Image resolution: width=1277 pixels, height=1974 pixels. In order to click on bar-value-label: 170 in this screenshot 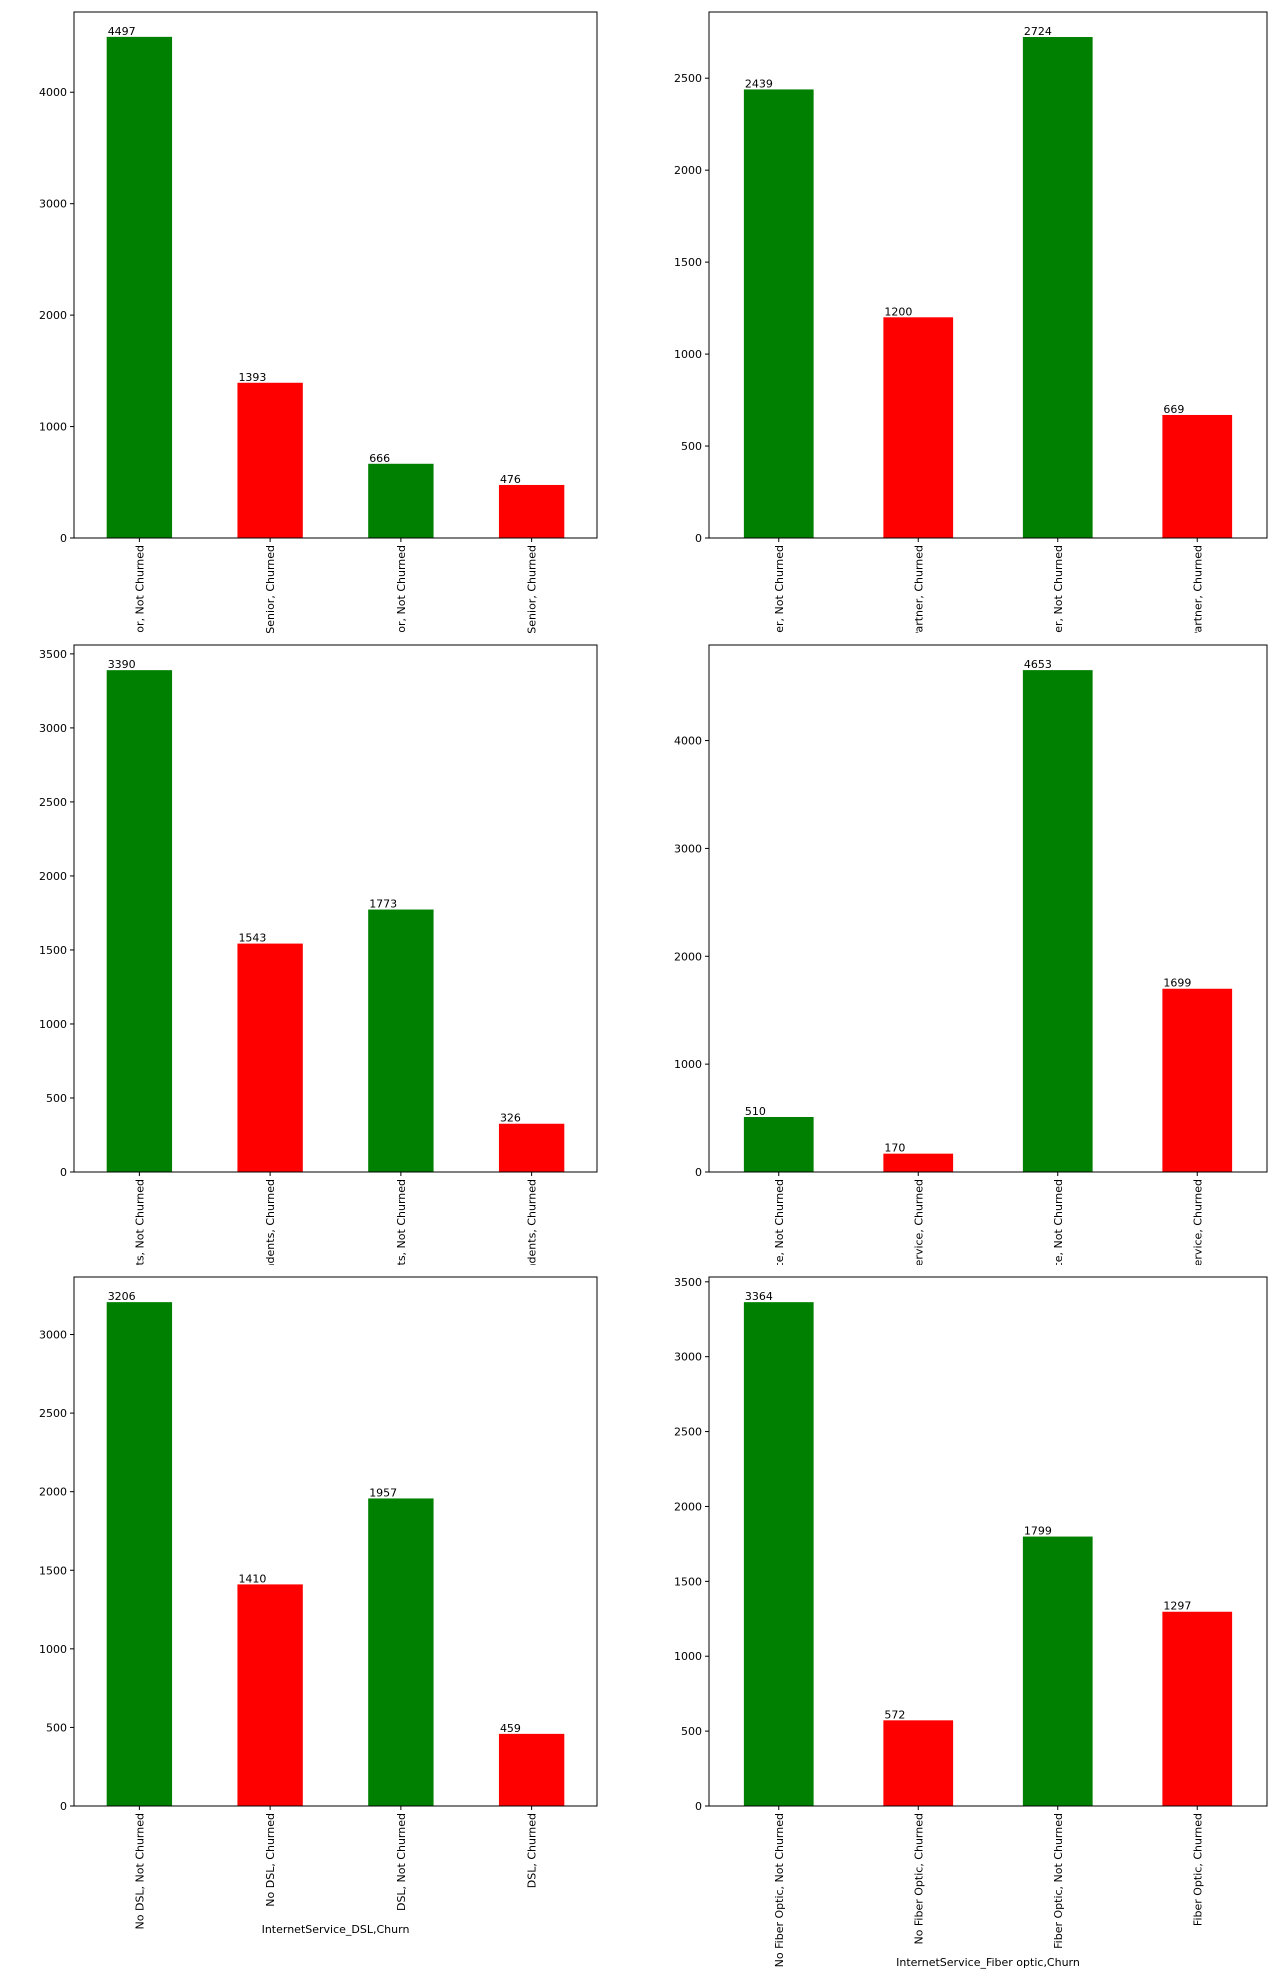, I will do `click(894, 1148)`.